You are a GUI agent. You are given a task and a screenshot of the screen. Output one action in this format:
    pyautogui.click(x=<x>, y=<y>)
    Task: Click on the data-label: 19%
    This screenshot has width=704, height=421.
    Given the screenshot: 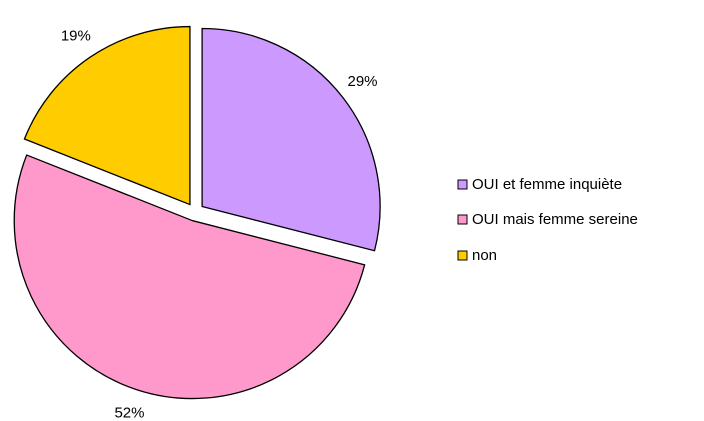 What is the action you would take?
    pyautogui.click(x=76, y=36)
    